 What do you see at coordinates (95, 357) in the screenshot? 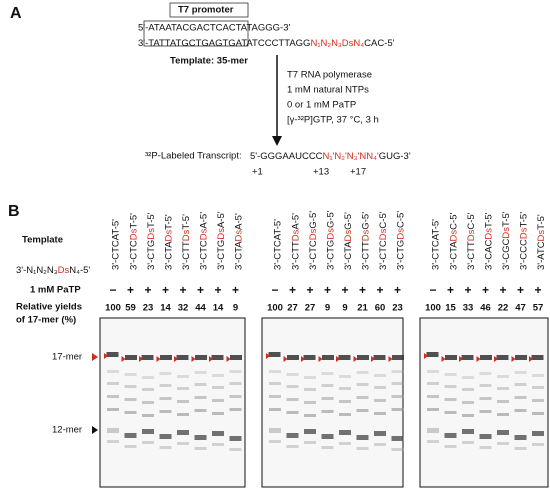
I see `band-marker` at bounding box center [95, 357].